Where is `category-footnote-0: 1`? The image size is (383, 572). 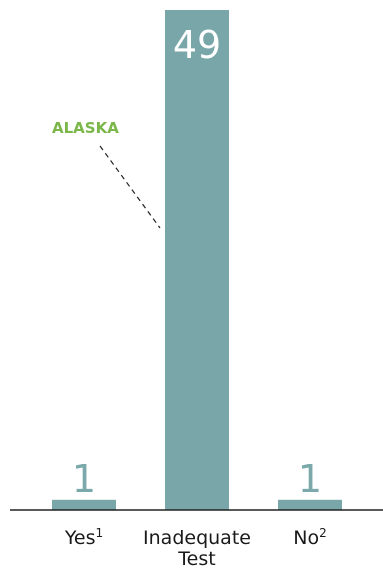
category-footnote-0: 1 is located at coordinates (100, 533).